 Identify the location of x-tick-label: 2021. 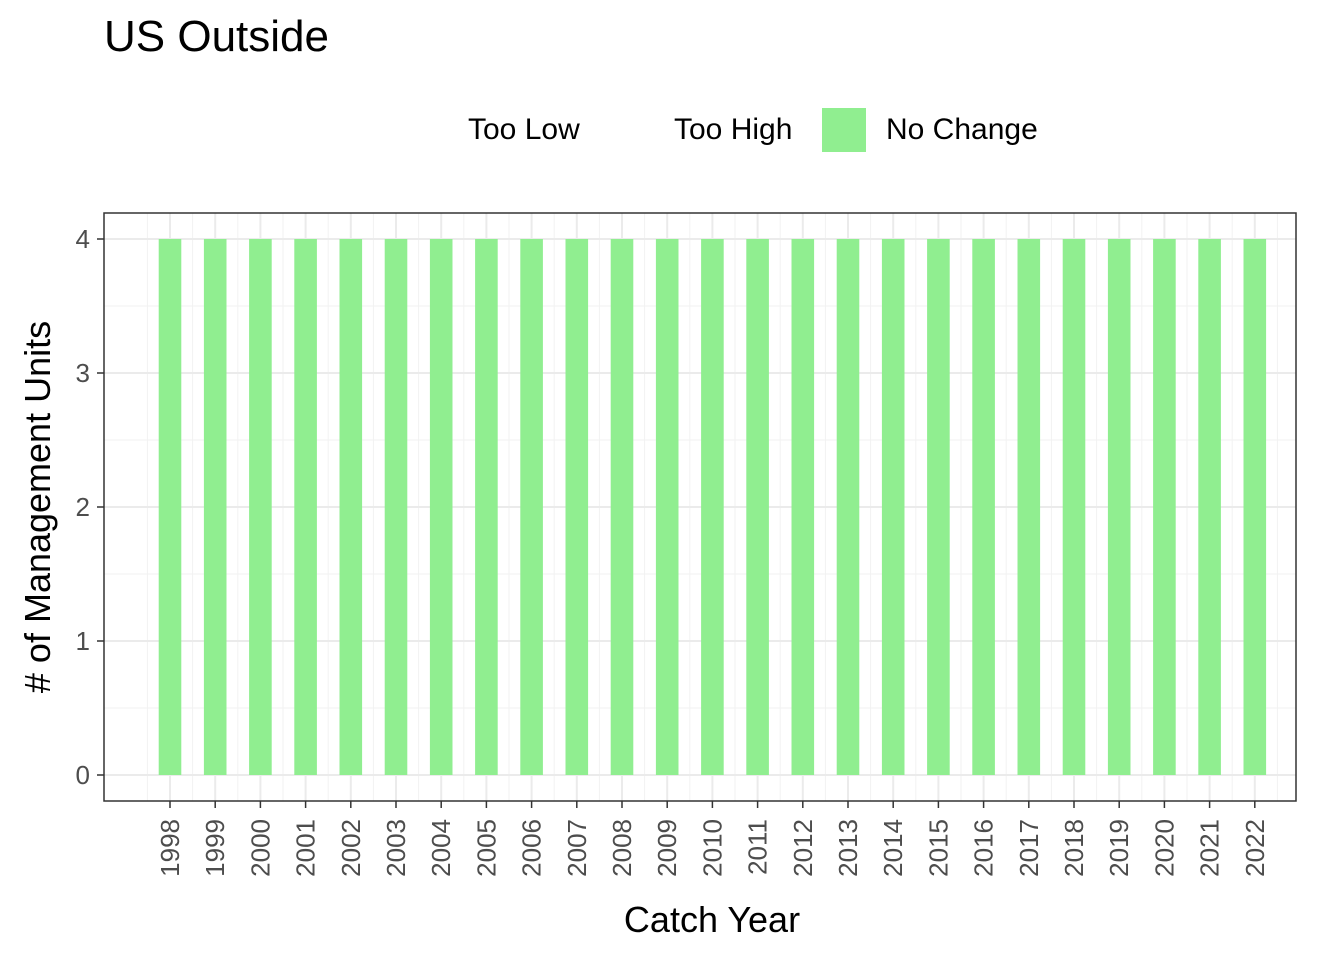
(1210, 848).